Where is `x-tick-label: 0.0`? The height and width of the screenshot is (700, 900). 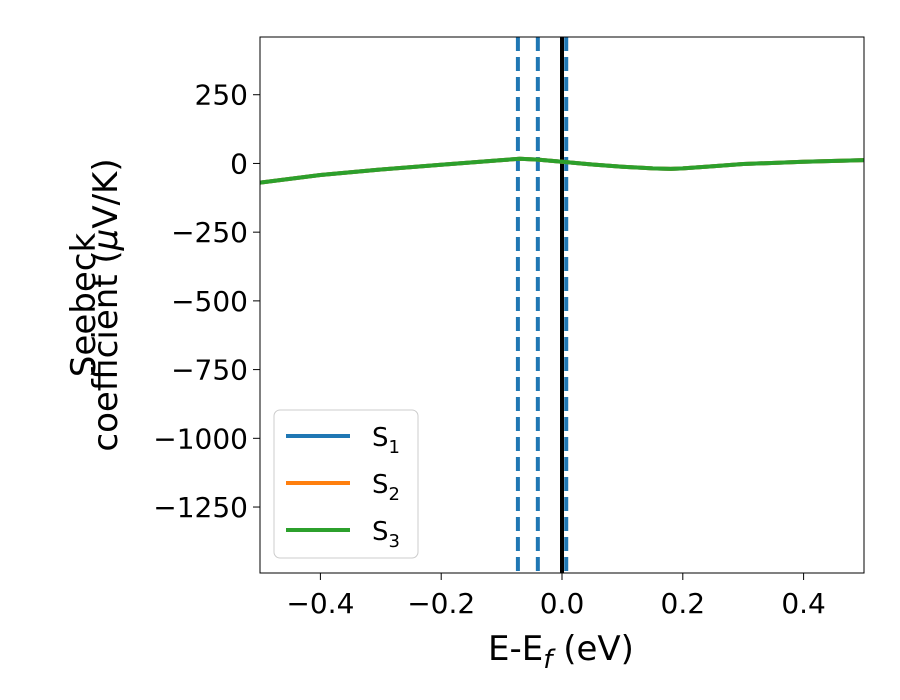
x-tick-label: 0.0 is located at coordinates (562, 603).